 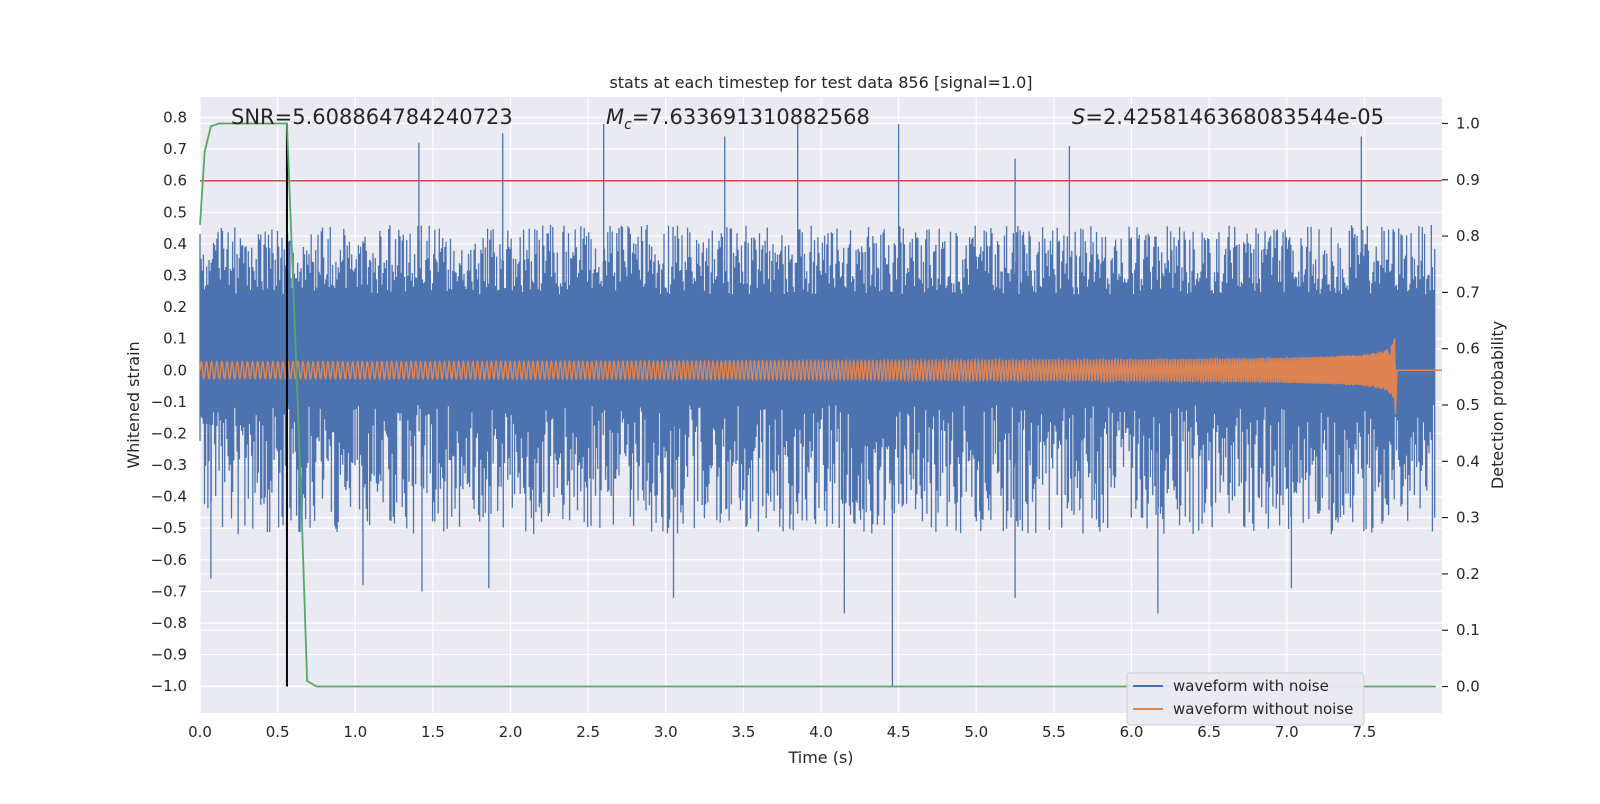 What do you see at coordinates (1234, 117) in the screenshot?
I see `s-value: =2.4258146368083544e-05` at bounding box center [1234, 117].